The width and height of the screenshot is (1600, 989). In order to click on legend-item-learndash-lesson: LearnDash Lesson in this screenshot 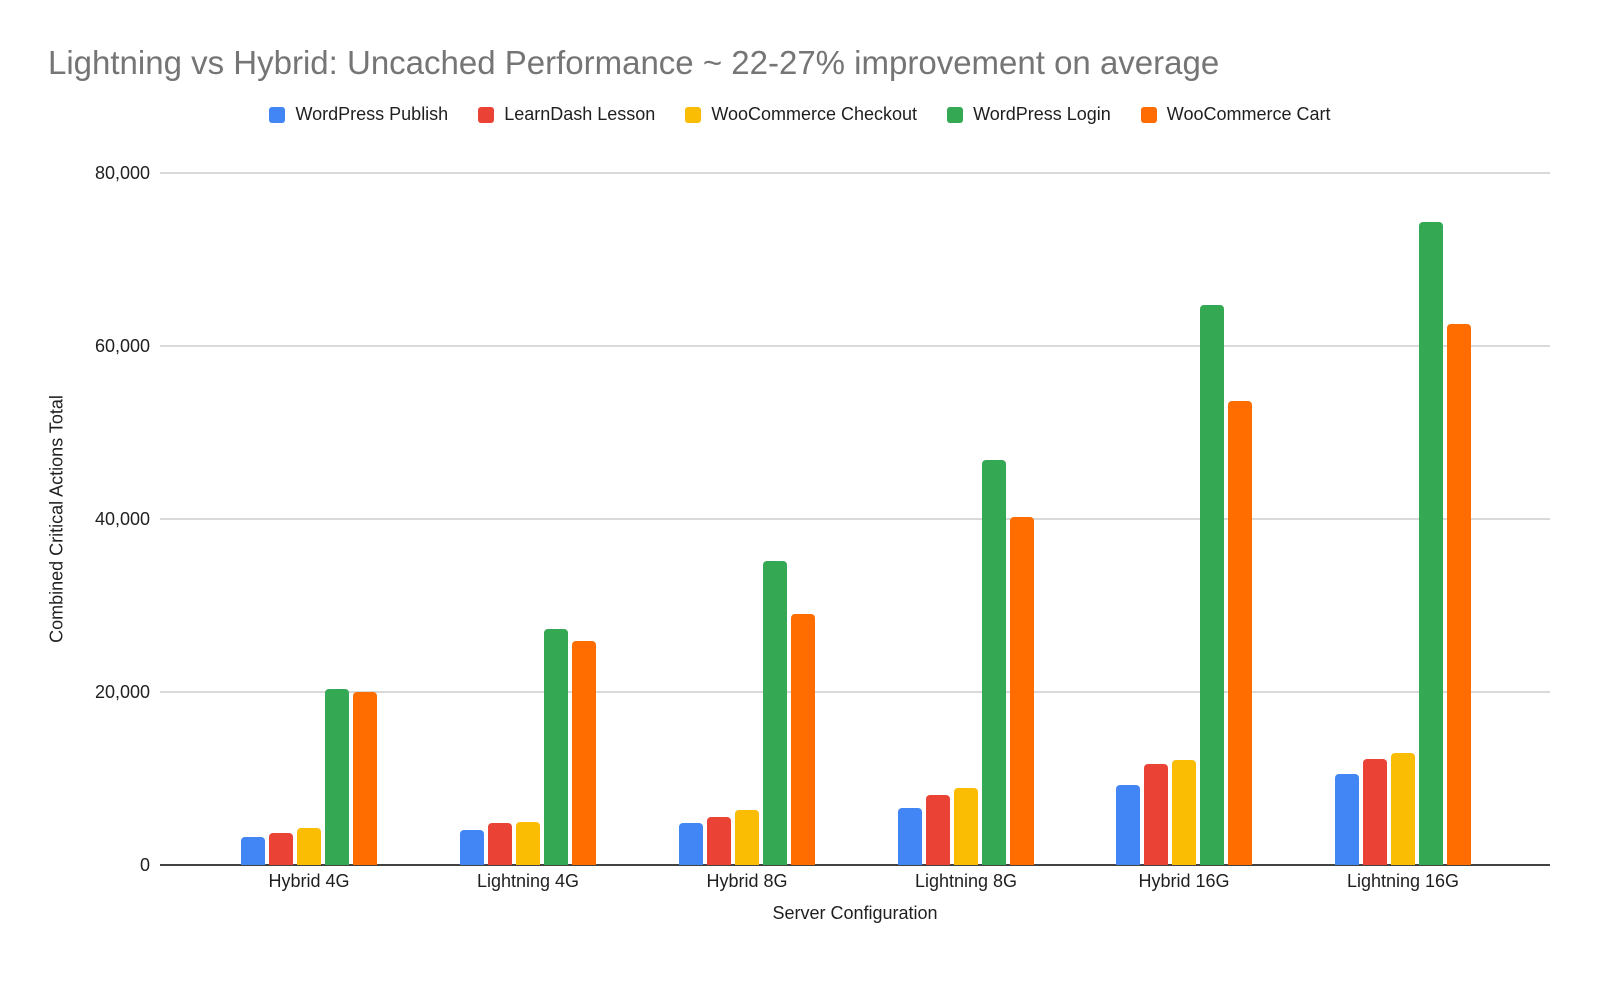, I will do `click(566, 114)`.